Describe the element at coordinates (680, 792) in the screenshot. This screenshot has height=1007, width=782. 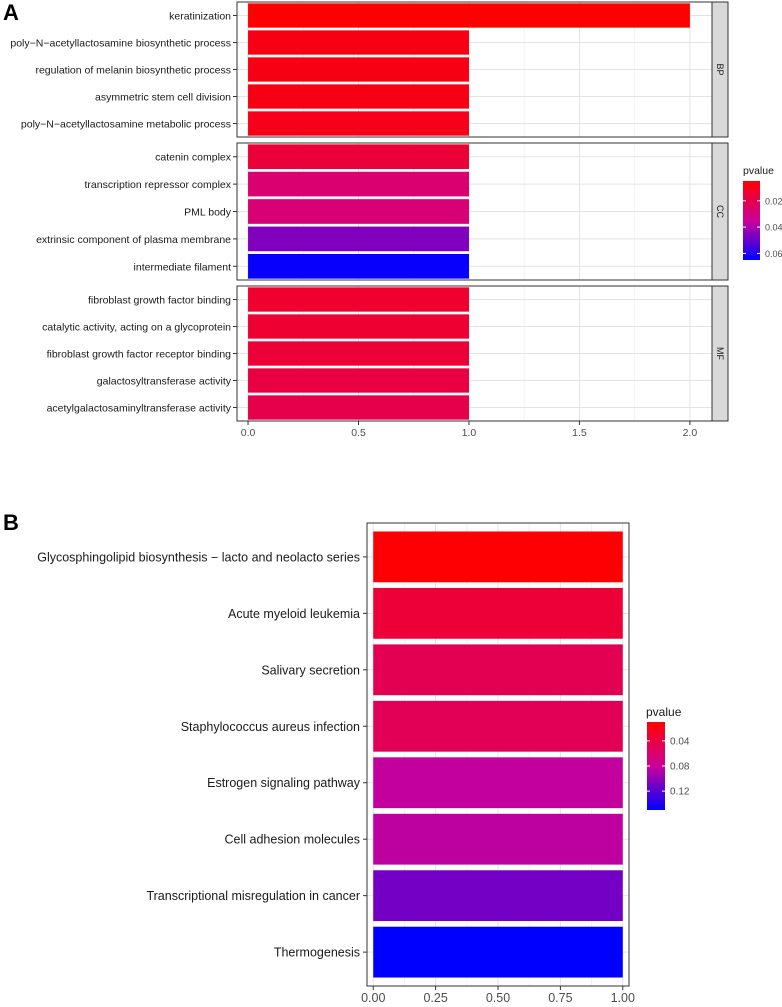
I see `legend-tick-label: 0.12` at that location.